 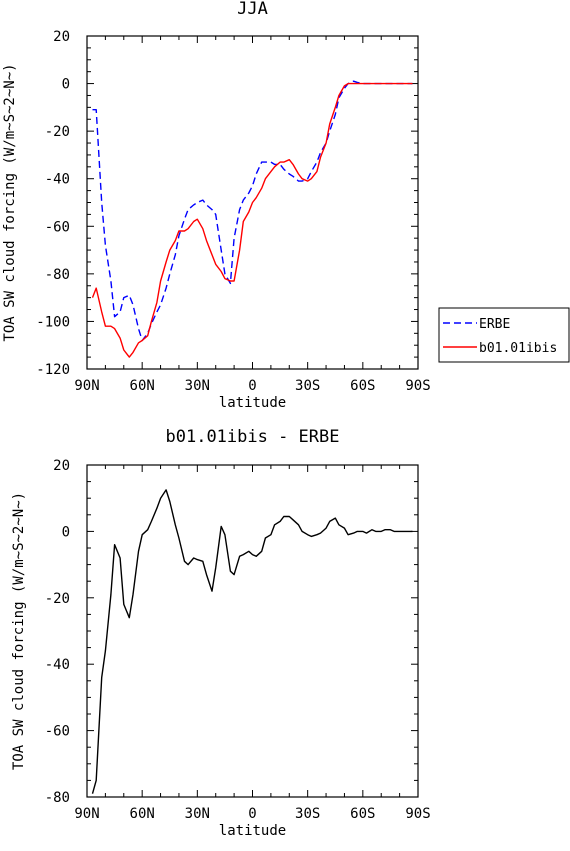 I want to click on legend-label: ERBE, so click(x=494, y=324).